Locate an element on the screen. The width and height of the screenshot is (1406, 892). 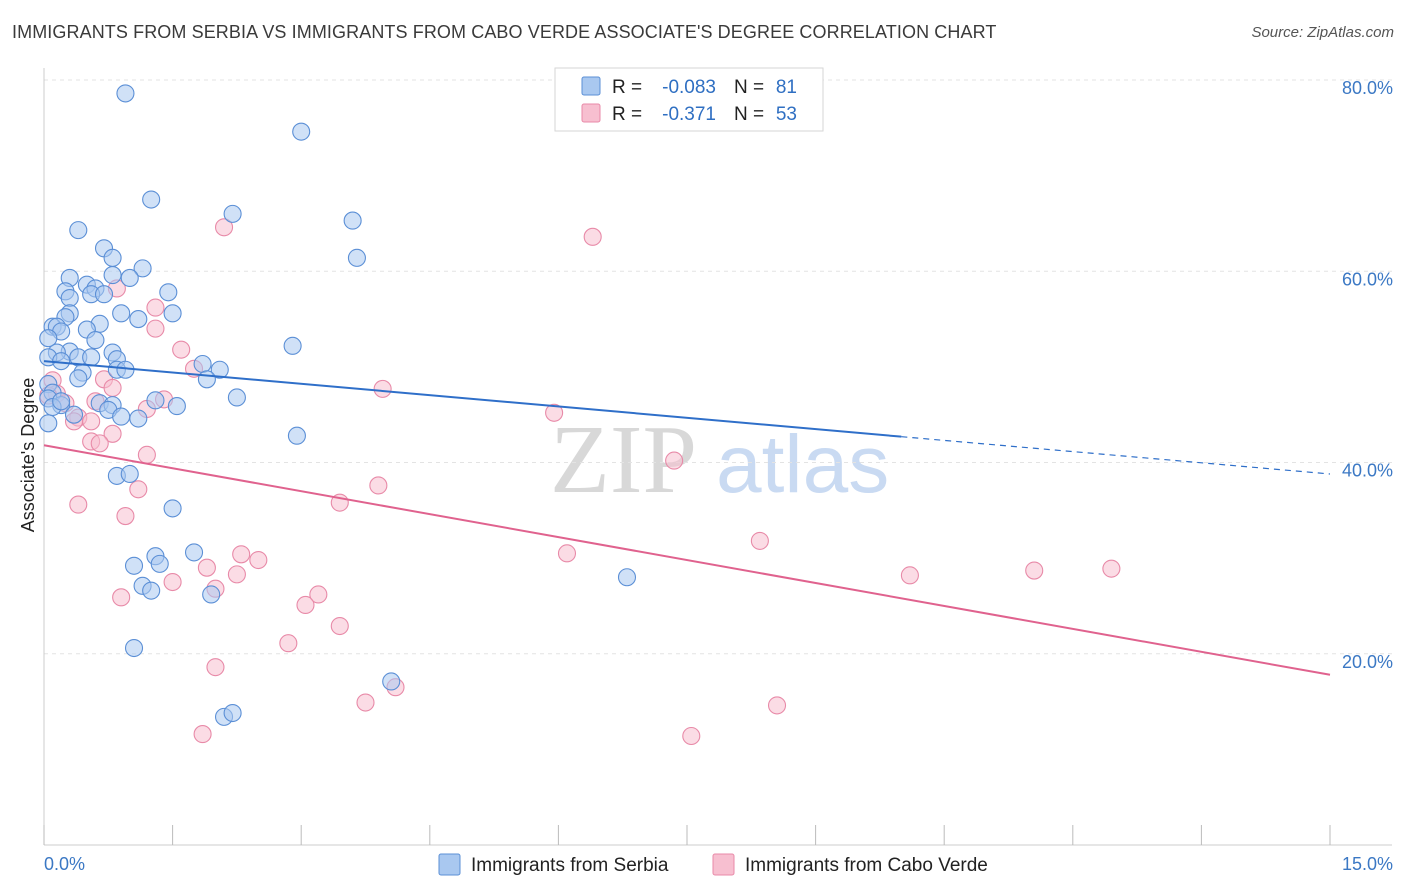
y-axis-title: Associate's Degree is located at coordinates (28, 455).